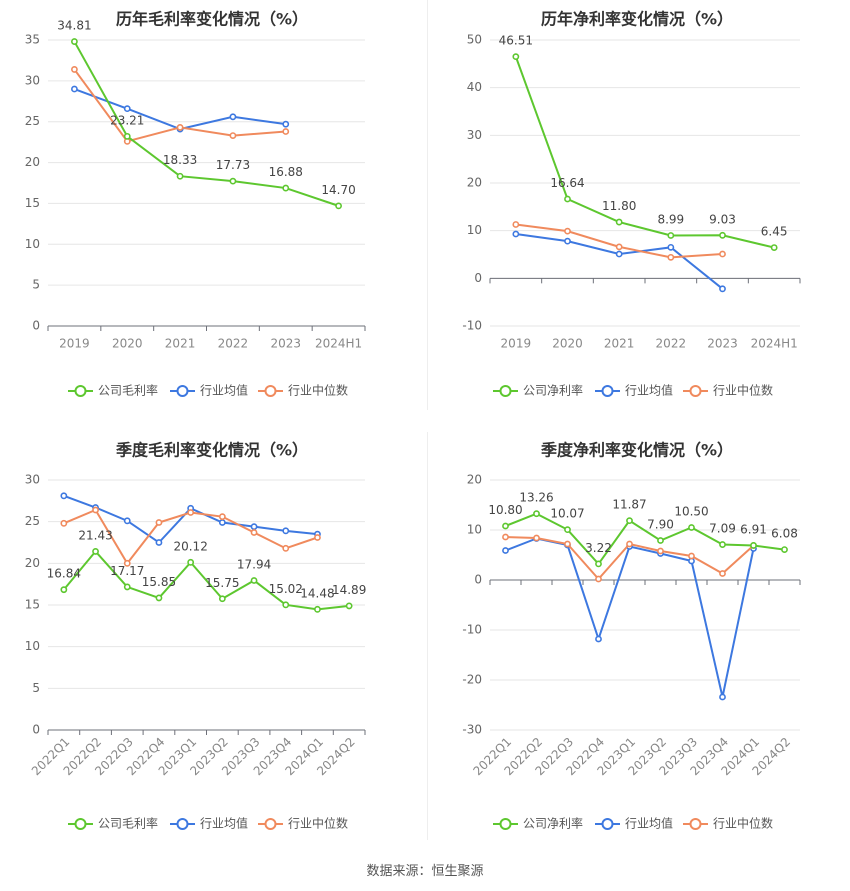  I want to click on y-tick-label: 15, so click(32, 203).